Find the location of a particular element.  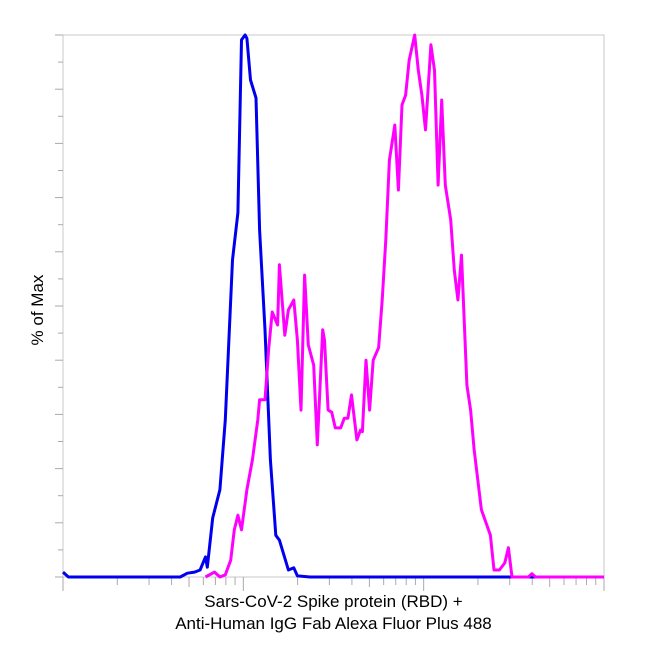

x-axis-label-line1: Sars-CoV-2 Spike protein (RBD) + is located at coordinates (333, 601).